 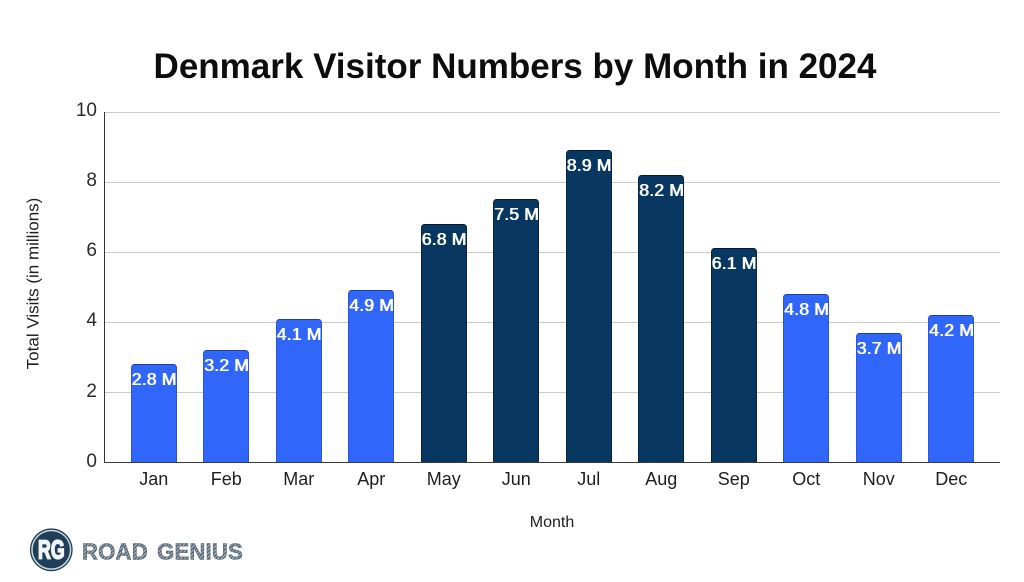 I want to click on svg-text: ROAD GENIUS, so click(x=162, y=551).